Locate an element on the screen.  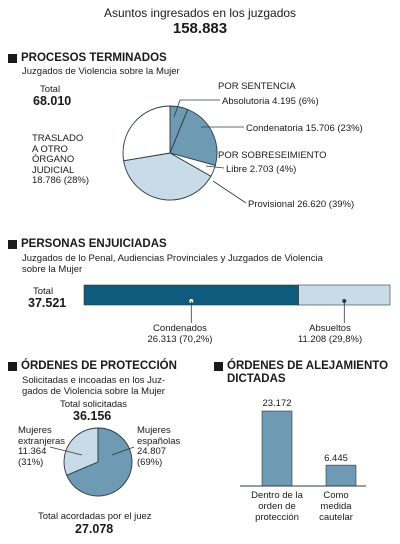
procesos-subtitle: Juzgados de Violencia sobre la Mujer is located at coordinates (101, 71).